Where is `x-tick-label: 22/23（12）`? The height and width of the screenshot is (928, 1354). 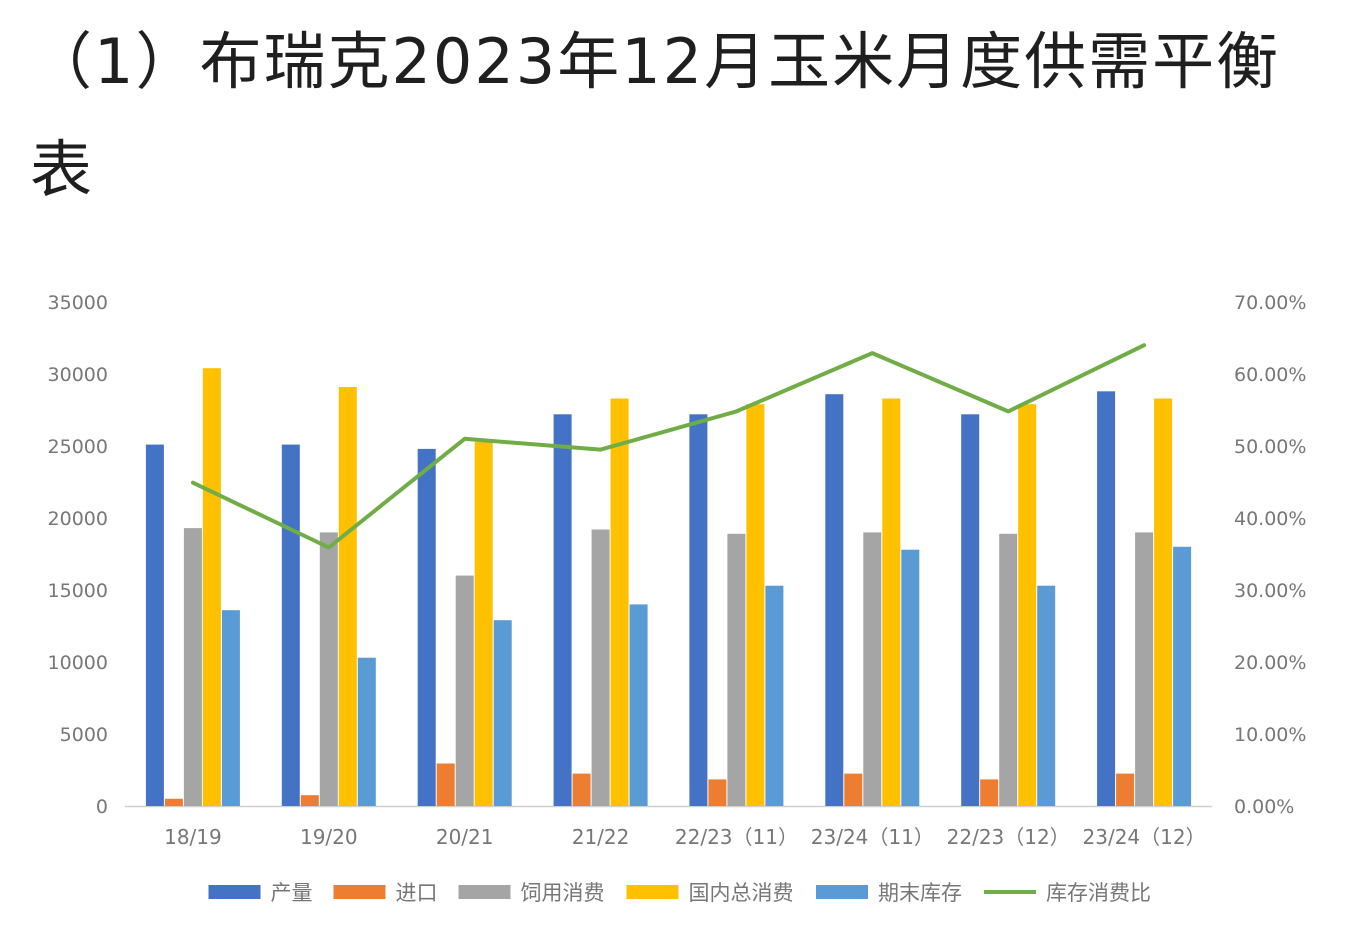 x-tick-label: 22/23（12） is located at coordinates (1008, 837).